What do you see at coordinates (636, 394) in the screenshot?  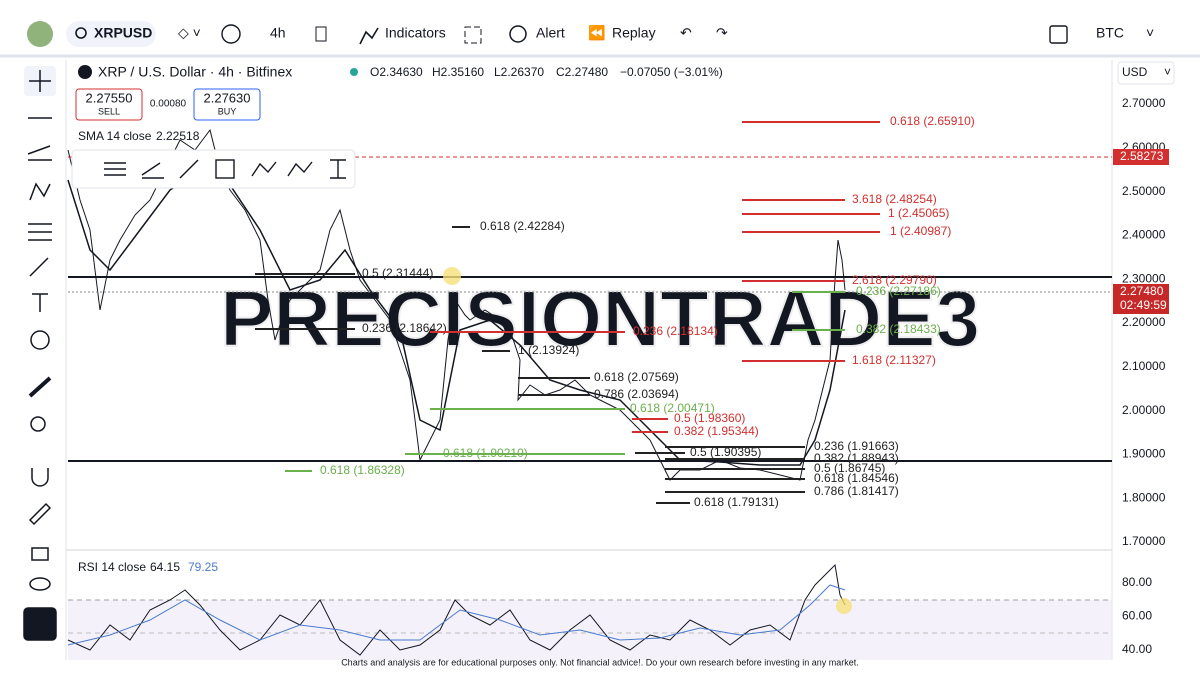 I see `fib-label: 0.786 (2.03694)` at bounding box center [636, 394].